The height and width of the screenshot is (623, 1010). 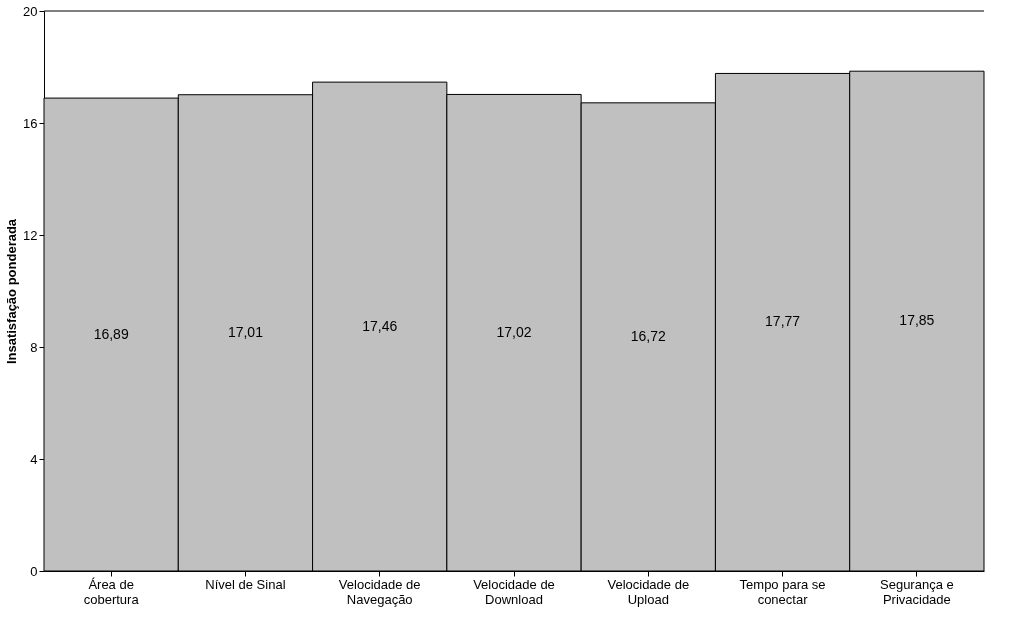 I want to click on y-tick-label: 12, so click(x=30, y=235).